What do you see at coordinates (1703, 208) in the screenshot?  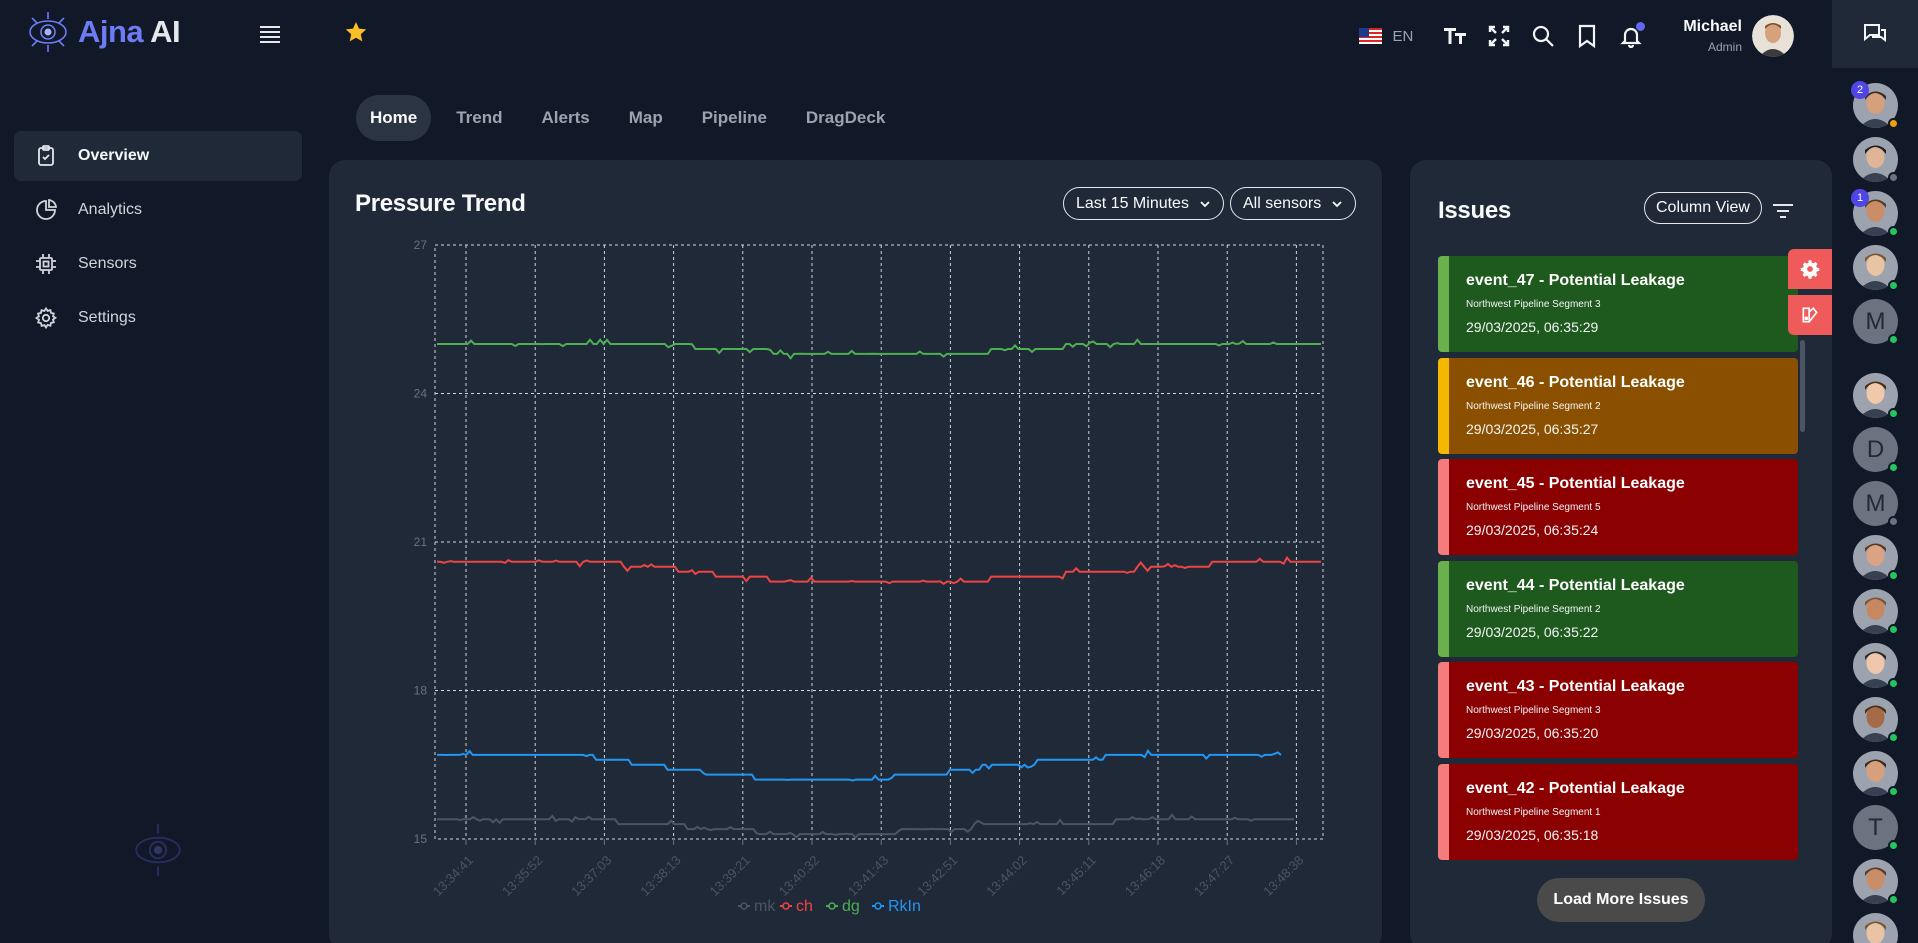 I see `column-view-button: Column View` at bounding box center [1703, 208].